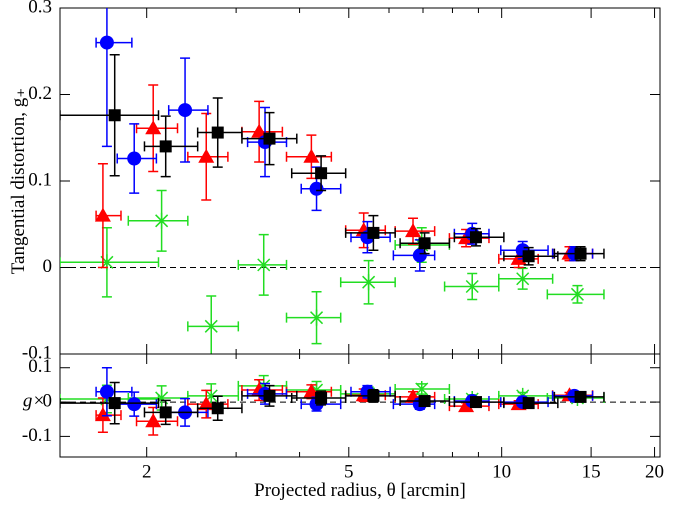 Image resolution: width=699 pixels, height=505 pixels. I want to click on y-tick-label: 0.2, so click(40, 93).